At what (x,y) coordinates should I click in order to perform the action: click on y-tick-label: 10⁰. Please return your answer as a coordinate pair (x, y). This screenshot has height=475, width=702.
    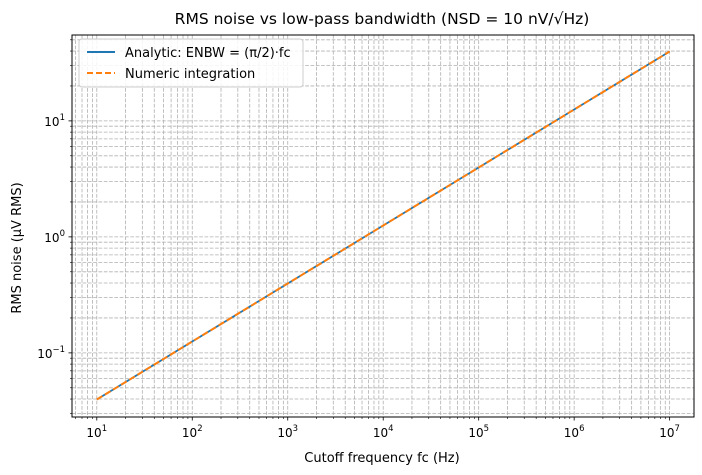
    Looking at the image, I should click on (54, 237).